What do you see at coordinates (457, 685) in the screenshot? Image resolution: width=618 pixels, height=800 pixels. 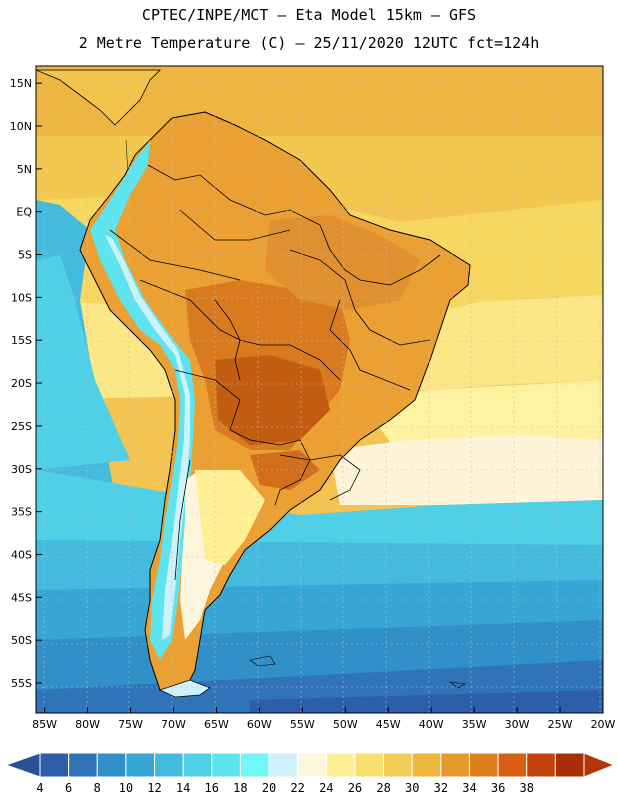 I see `south-georgia` at bounding box center [457, 685].